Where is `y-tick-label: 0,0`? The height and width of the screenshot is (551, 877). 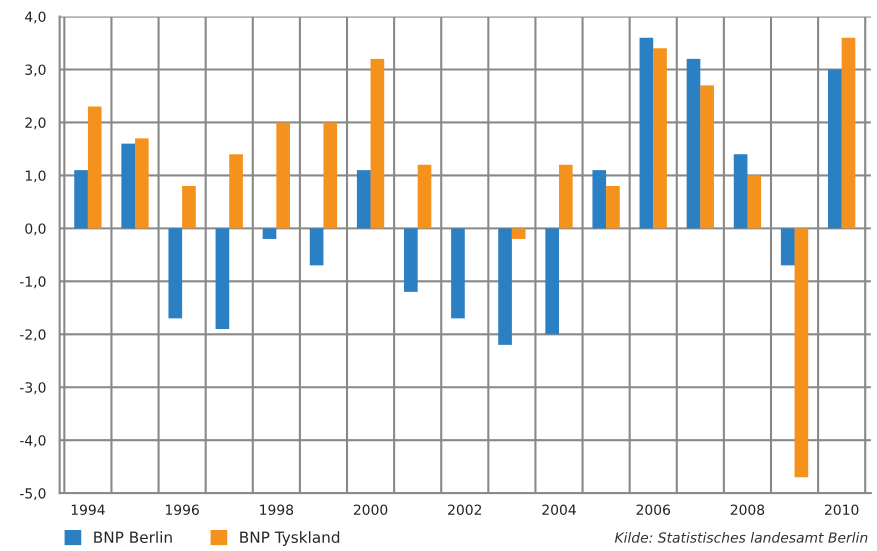 y-tick-label: 0,0 is located at coordinates (35, 229).